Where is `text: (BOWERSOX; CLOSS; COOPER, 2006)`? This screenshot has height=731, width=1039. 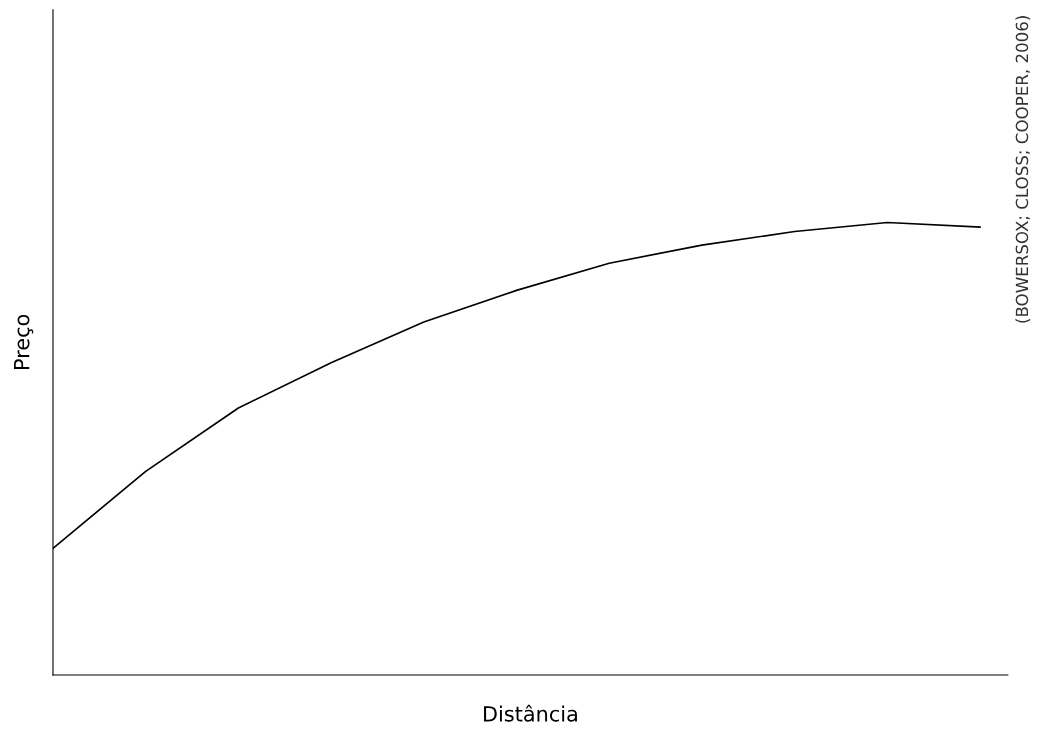 text: (BOWERSOX; CLOSS; COOPER, 2006) is located at coordinates (1023, 169).